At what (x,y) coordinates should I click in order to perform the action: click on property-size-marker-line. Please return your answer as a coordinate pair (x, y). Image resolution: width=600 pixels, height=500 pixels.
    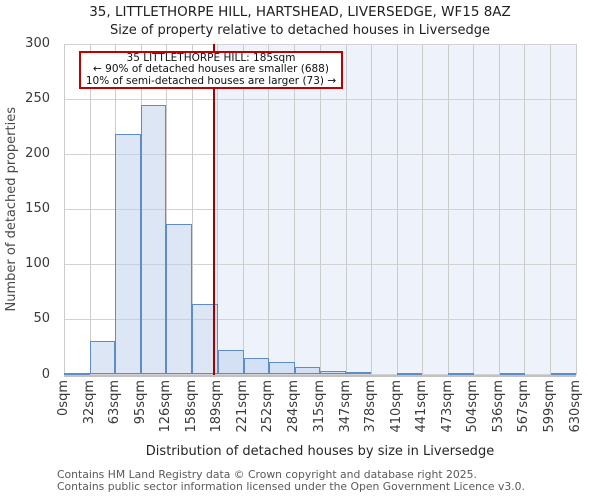
    Looking at the image, I should click on (214, 209).